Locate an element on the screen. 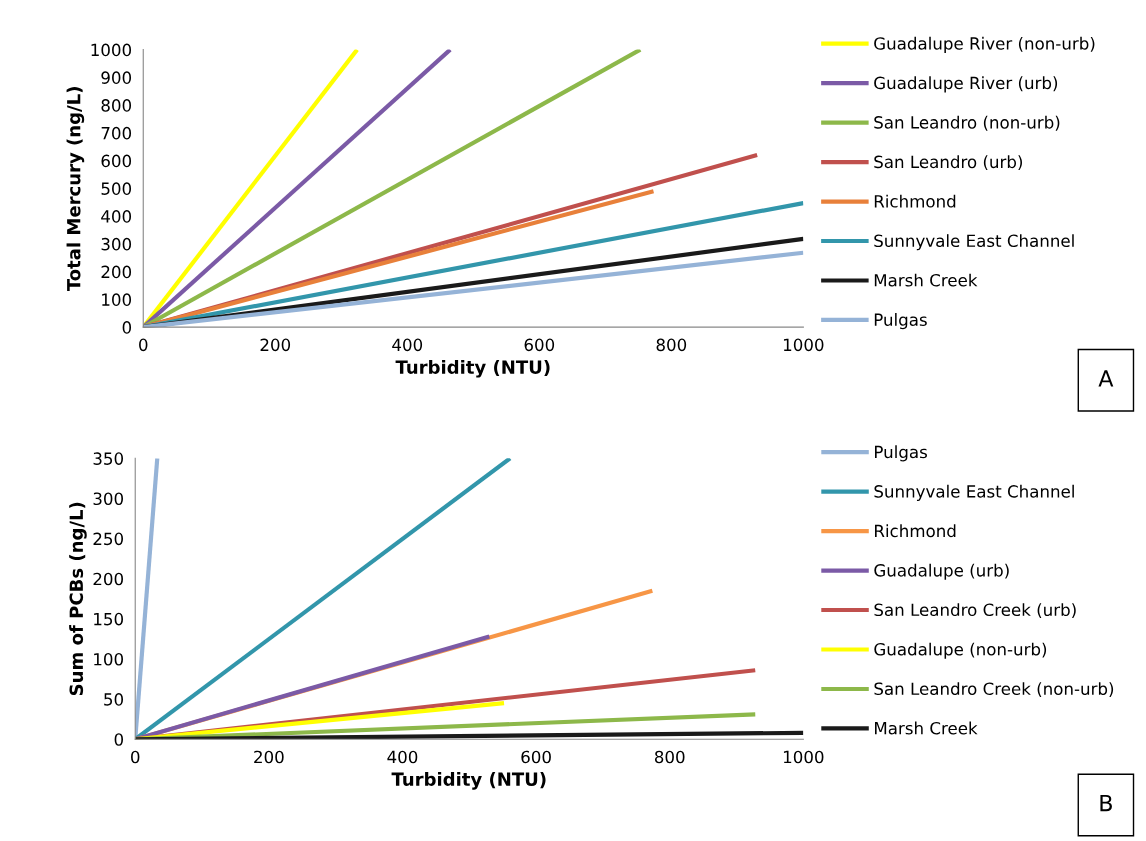  legend-label: Guadalupe (non-urb) is located at coordinates (960, 650).